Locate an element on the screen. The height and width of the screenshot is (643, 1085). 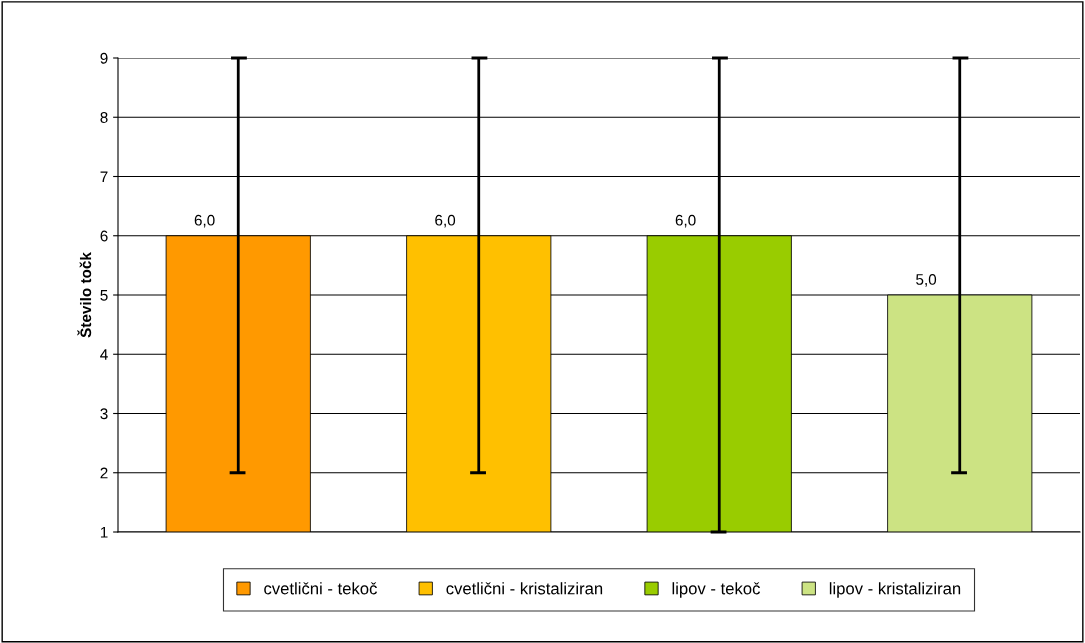
y-tick-label: 2 is located at coordinates (104, 473).